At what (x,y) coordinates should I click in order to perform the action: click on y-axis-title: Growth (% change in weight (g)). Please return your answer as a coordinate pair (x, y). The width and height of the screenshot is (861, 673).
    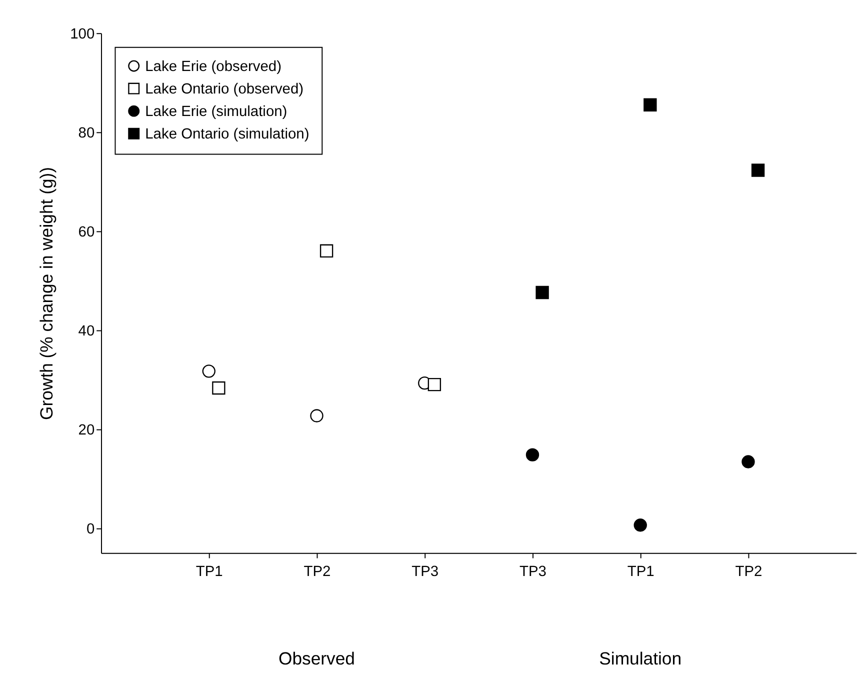
    Looking at the image, I should click on (46, 293).